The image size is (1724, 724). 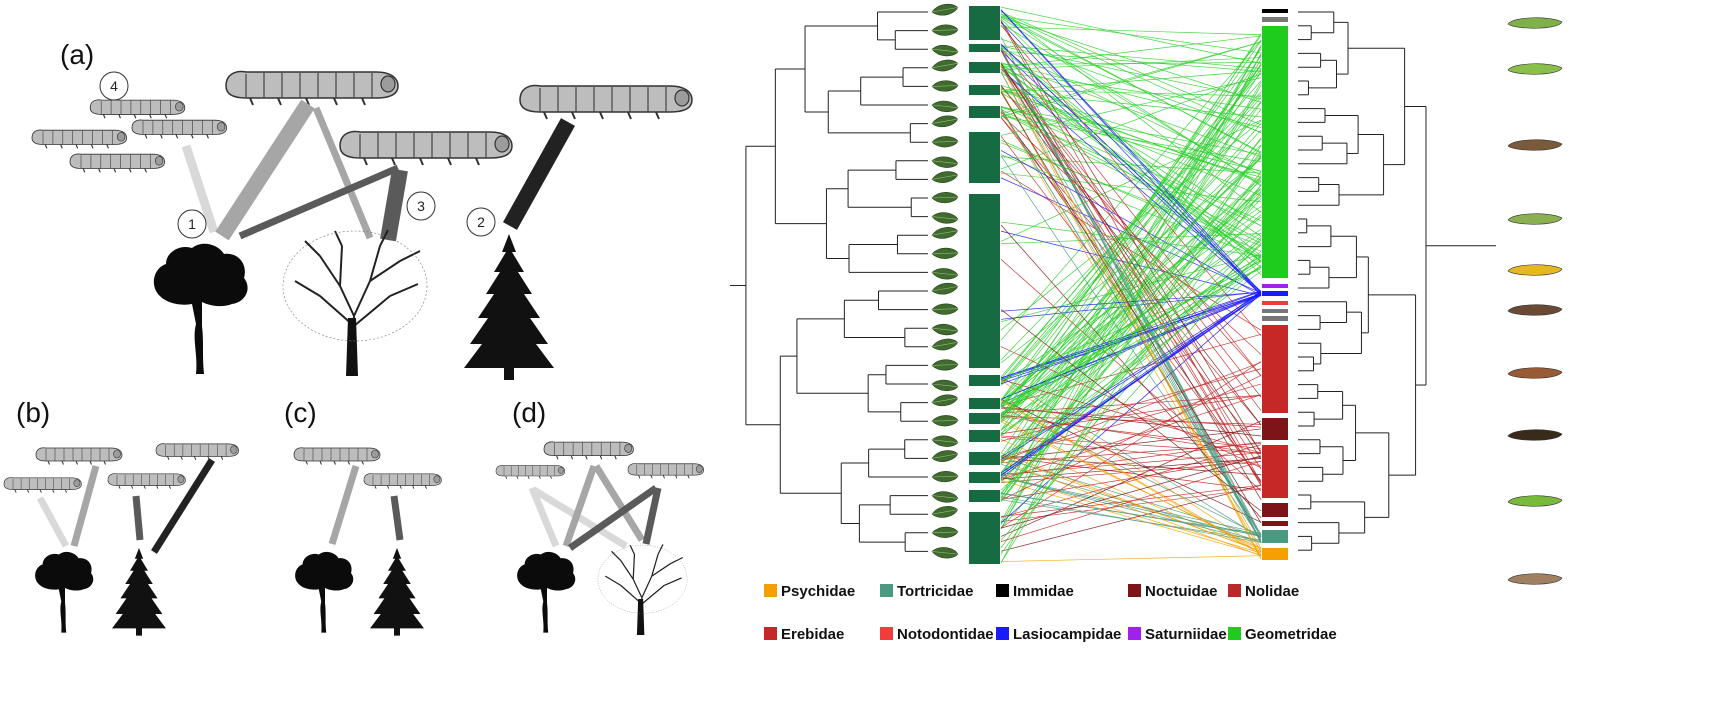 I want to click on circle-1: 1, so click(x=192, y=224).